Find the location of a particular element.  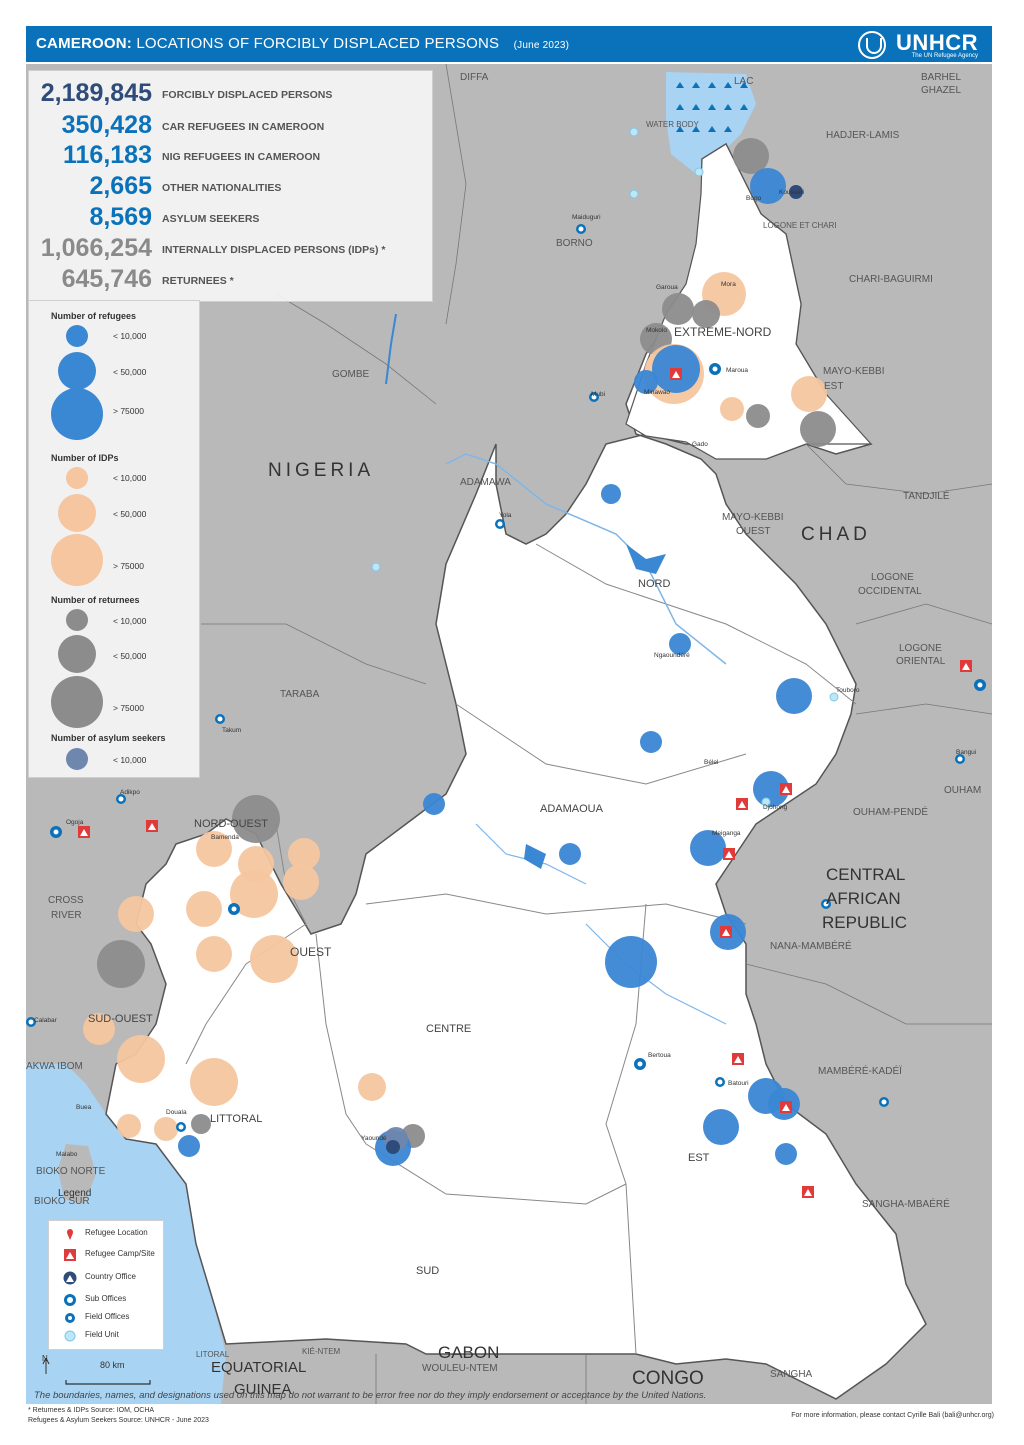

stat-nig-refugees: 116,183 NIG REFUGEES IN CAMEROON is located at coordinates (192, 155).